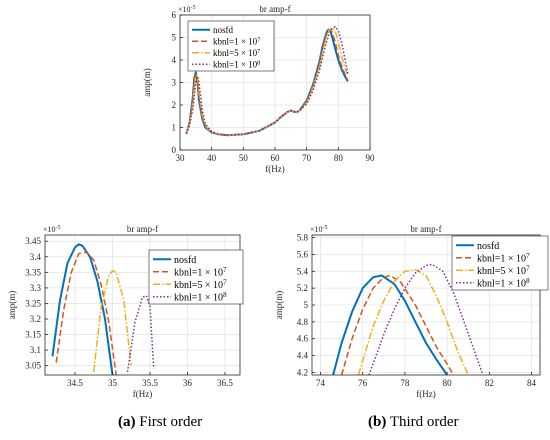 The height and width of the screenshot is (440, 550). Describe the element at coordinates (212, 158) in the screenshot. I see `x-tick-label: 40` at that location.